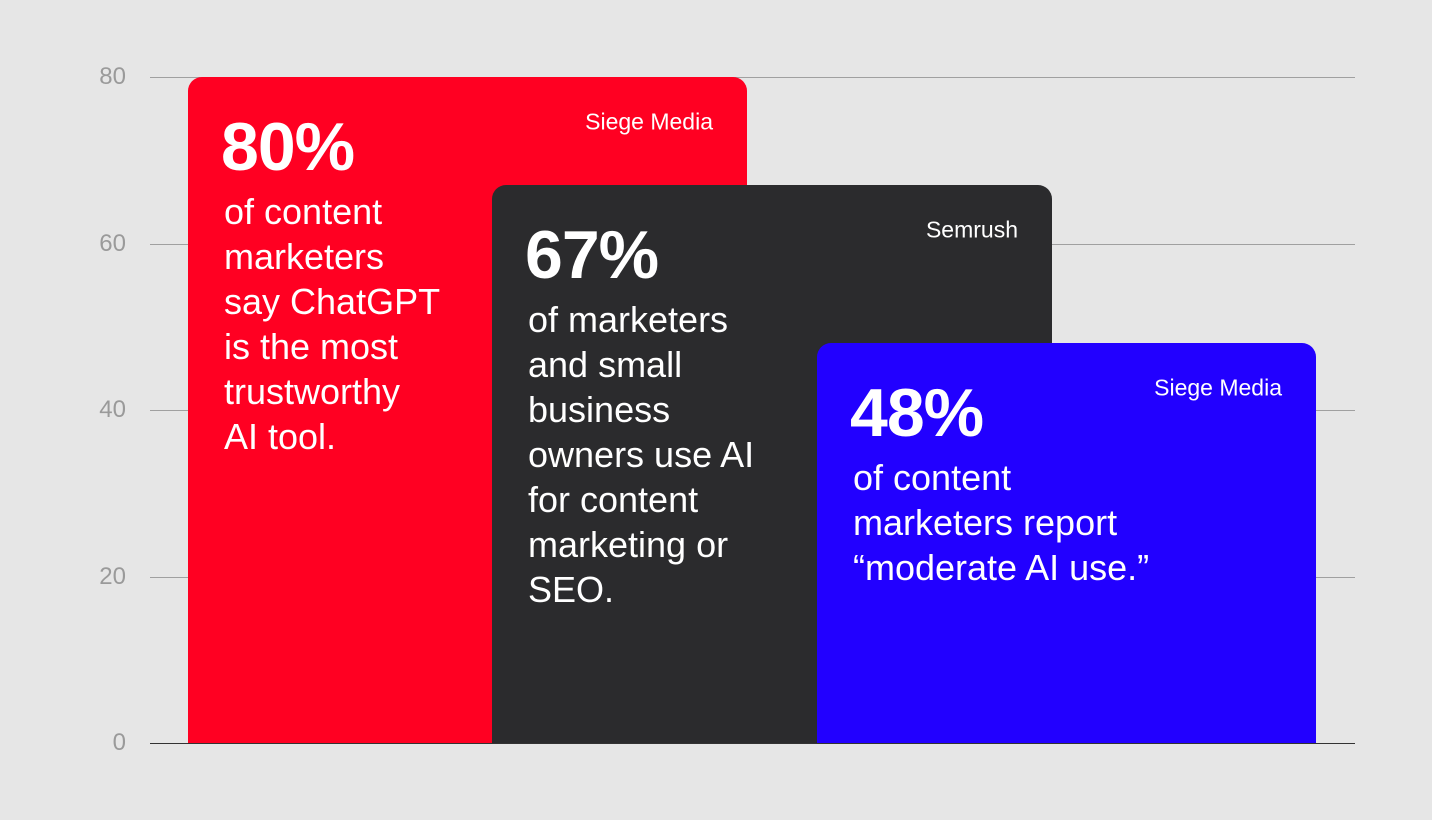 The width and height of the screenshot is (1432, 820). Describe the element at coordinates (119, 742) in the screenshot. I see `y-tick-label: 0` at that location.